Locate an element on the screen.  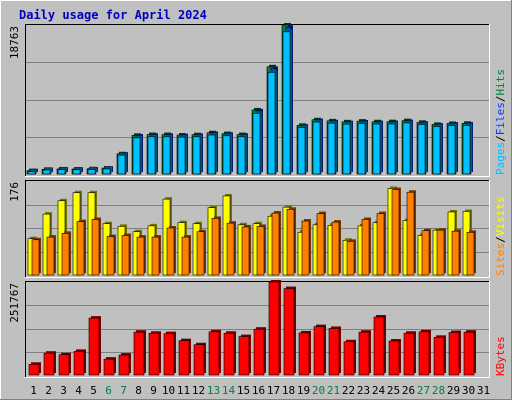
bar-depth is located at coordinates (33, 170).